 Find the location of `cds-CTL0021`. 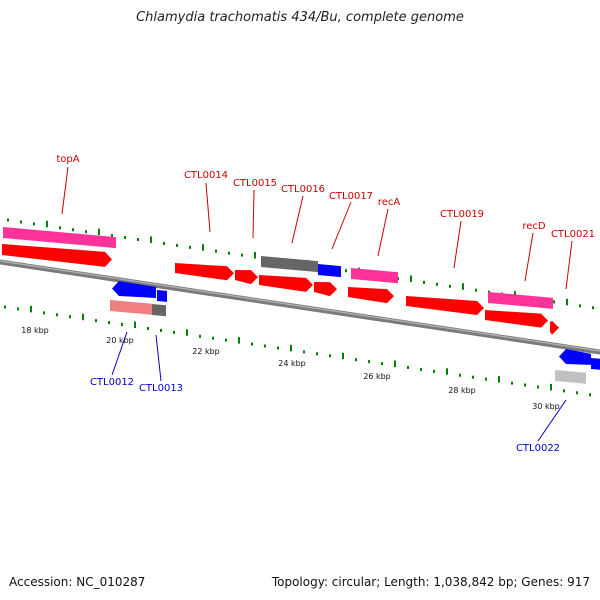

cds-CTL0021 is located at coordinates (554, 327).